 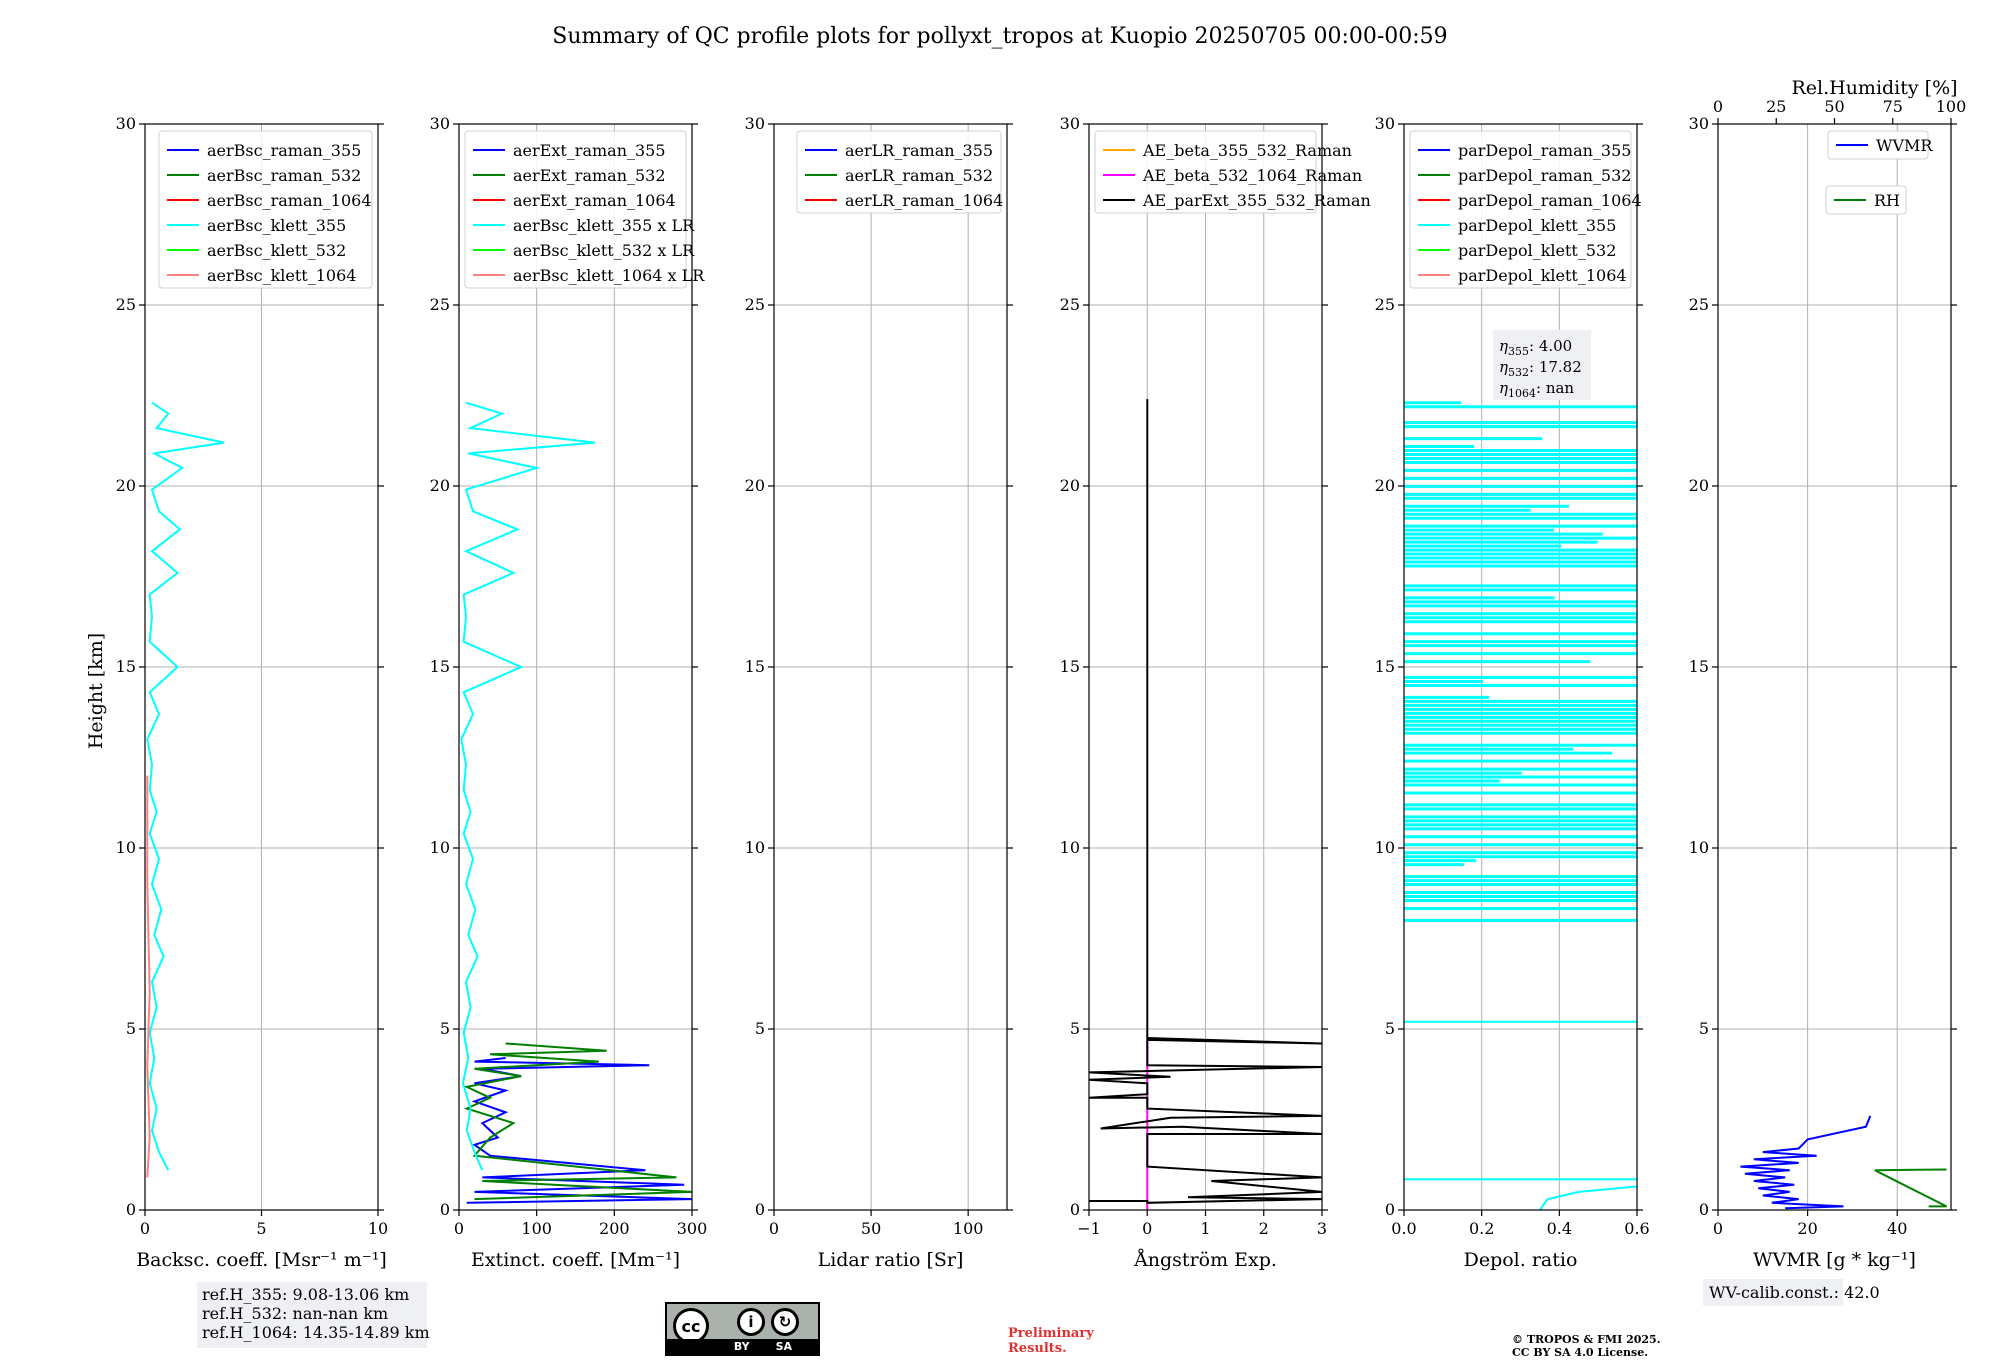 What do you see at coordinates (1580, 1352) in the screenshot?
I see `copyright-line-2: CC BY SA 4.0 License.` at bounding box center [1580, 1352].